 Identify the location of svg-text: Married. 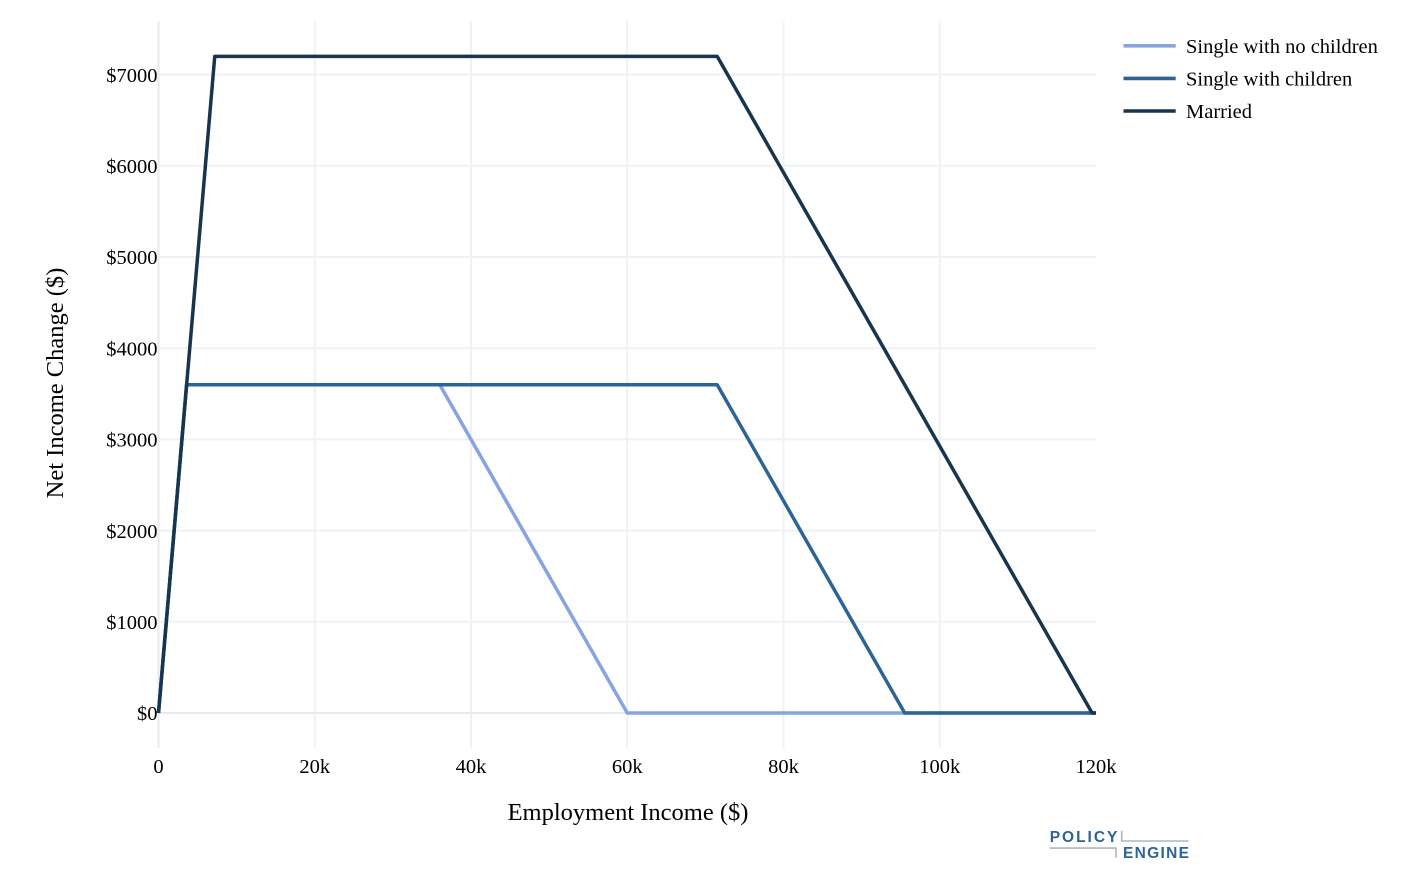
(1219, 112).